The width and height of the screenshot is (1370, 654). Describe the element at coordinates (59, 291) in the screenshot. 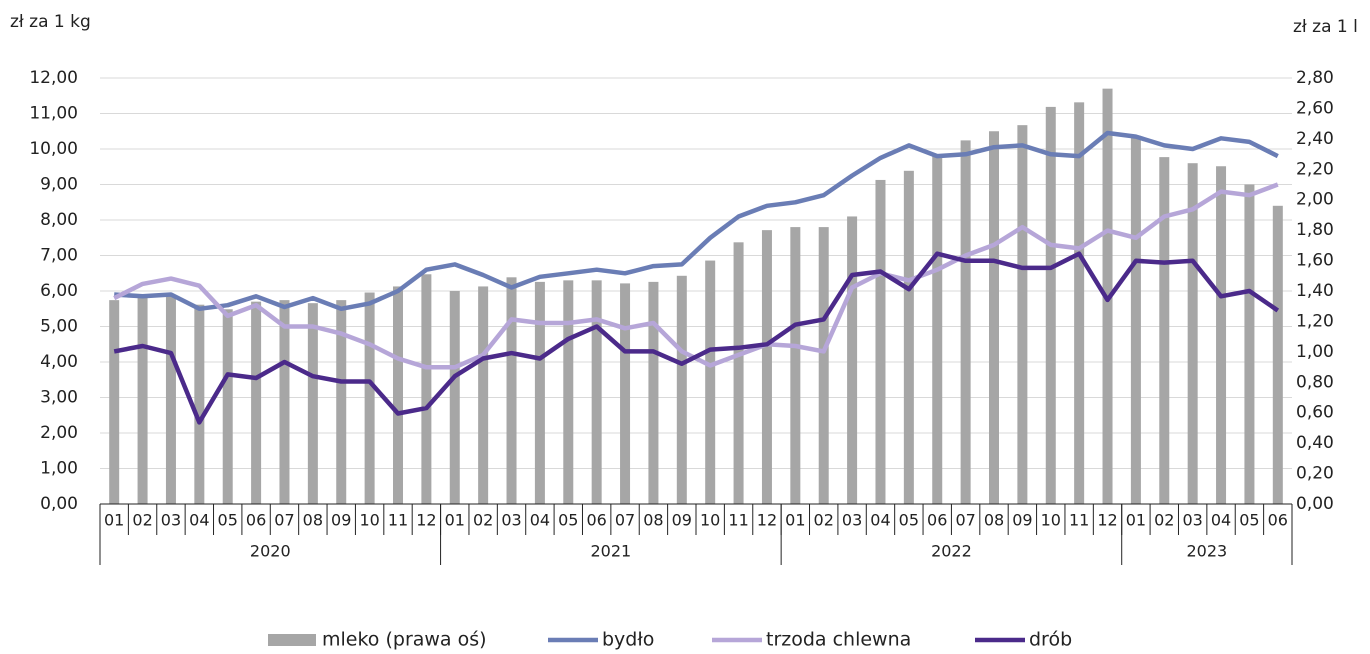

I see `y-tick-label: 6,00` at that location.